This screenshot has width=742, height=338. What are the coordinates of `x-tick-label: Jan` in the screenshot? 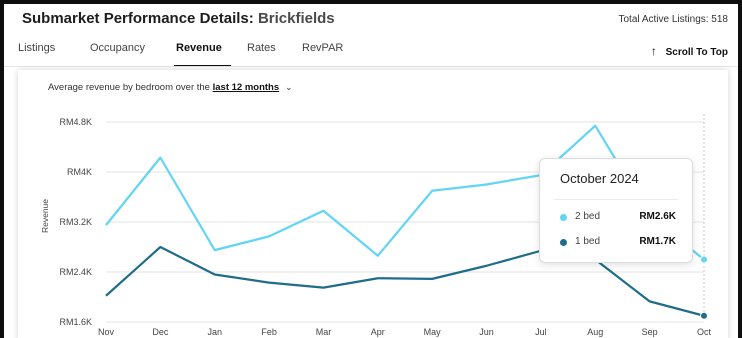 It's located at (214, 332).